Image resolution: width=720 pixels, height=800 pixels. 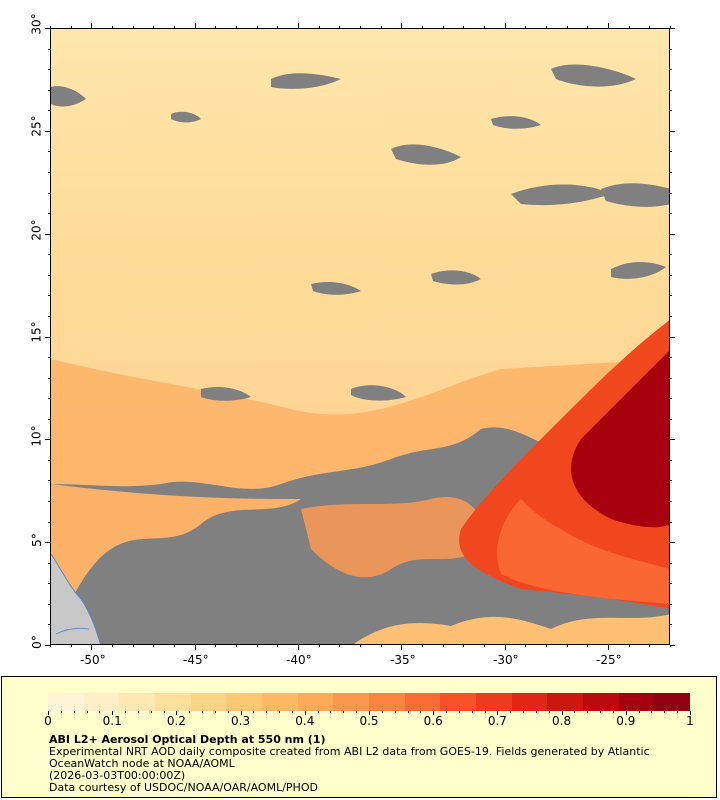 I want to click on colorbar-tick-label: 0.9, so click(x=626, y=721).